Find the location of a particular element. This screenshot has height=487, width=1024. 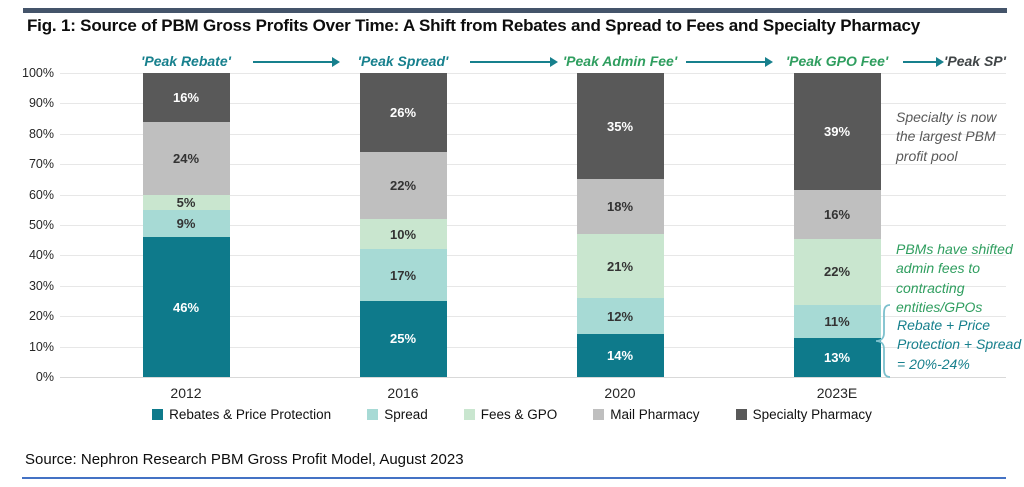

segment-value-label: 21% is located at coordinates (620, 266).